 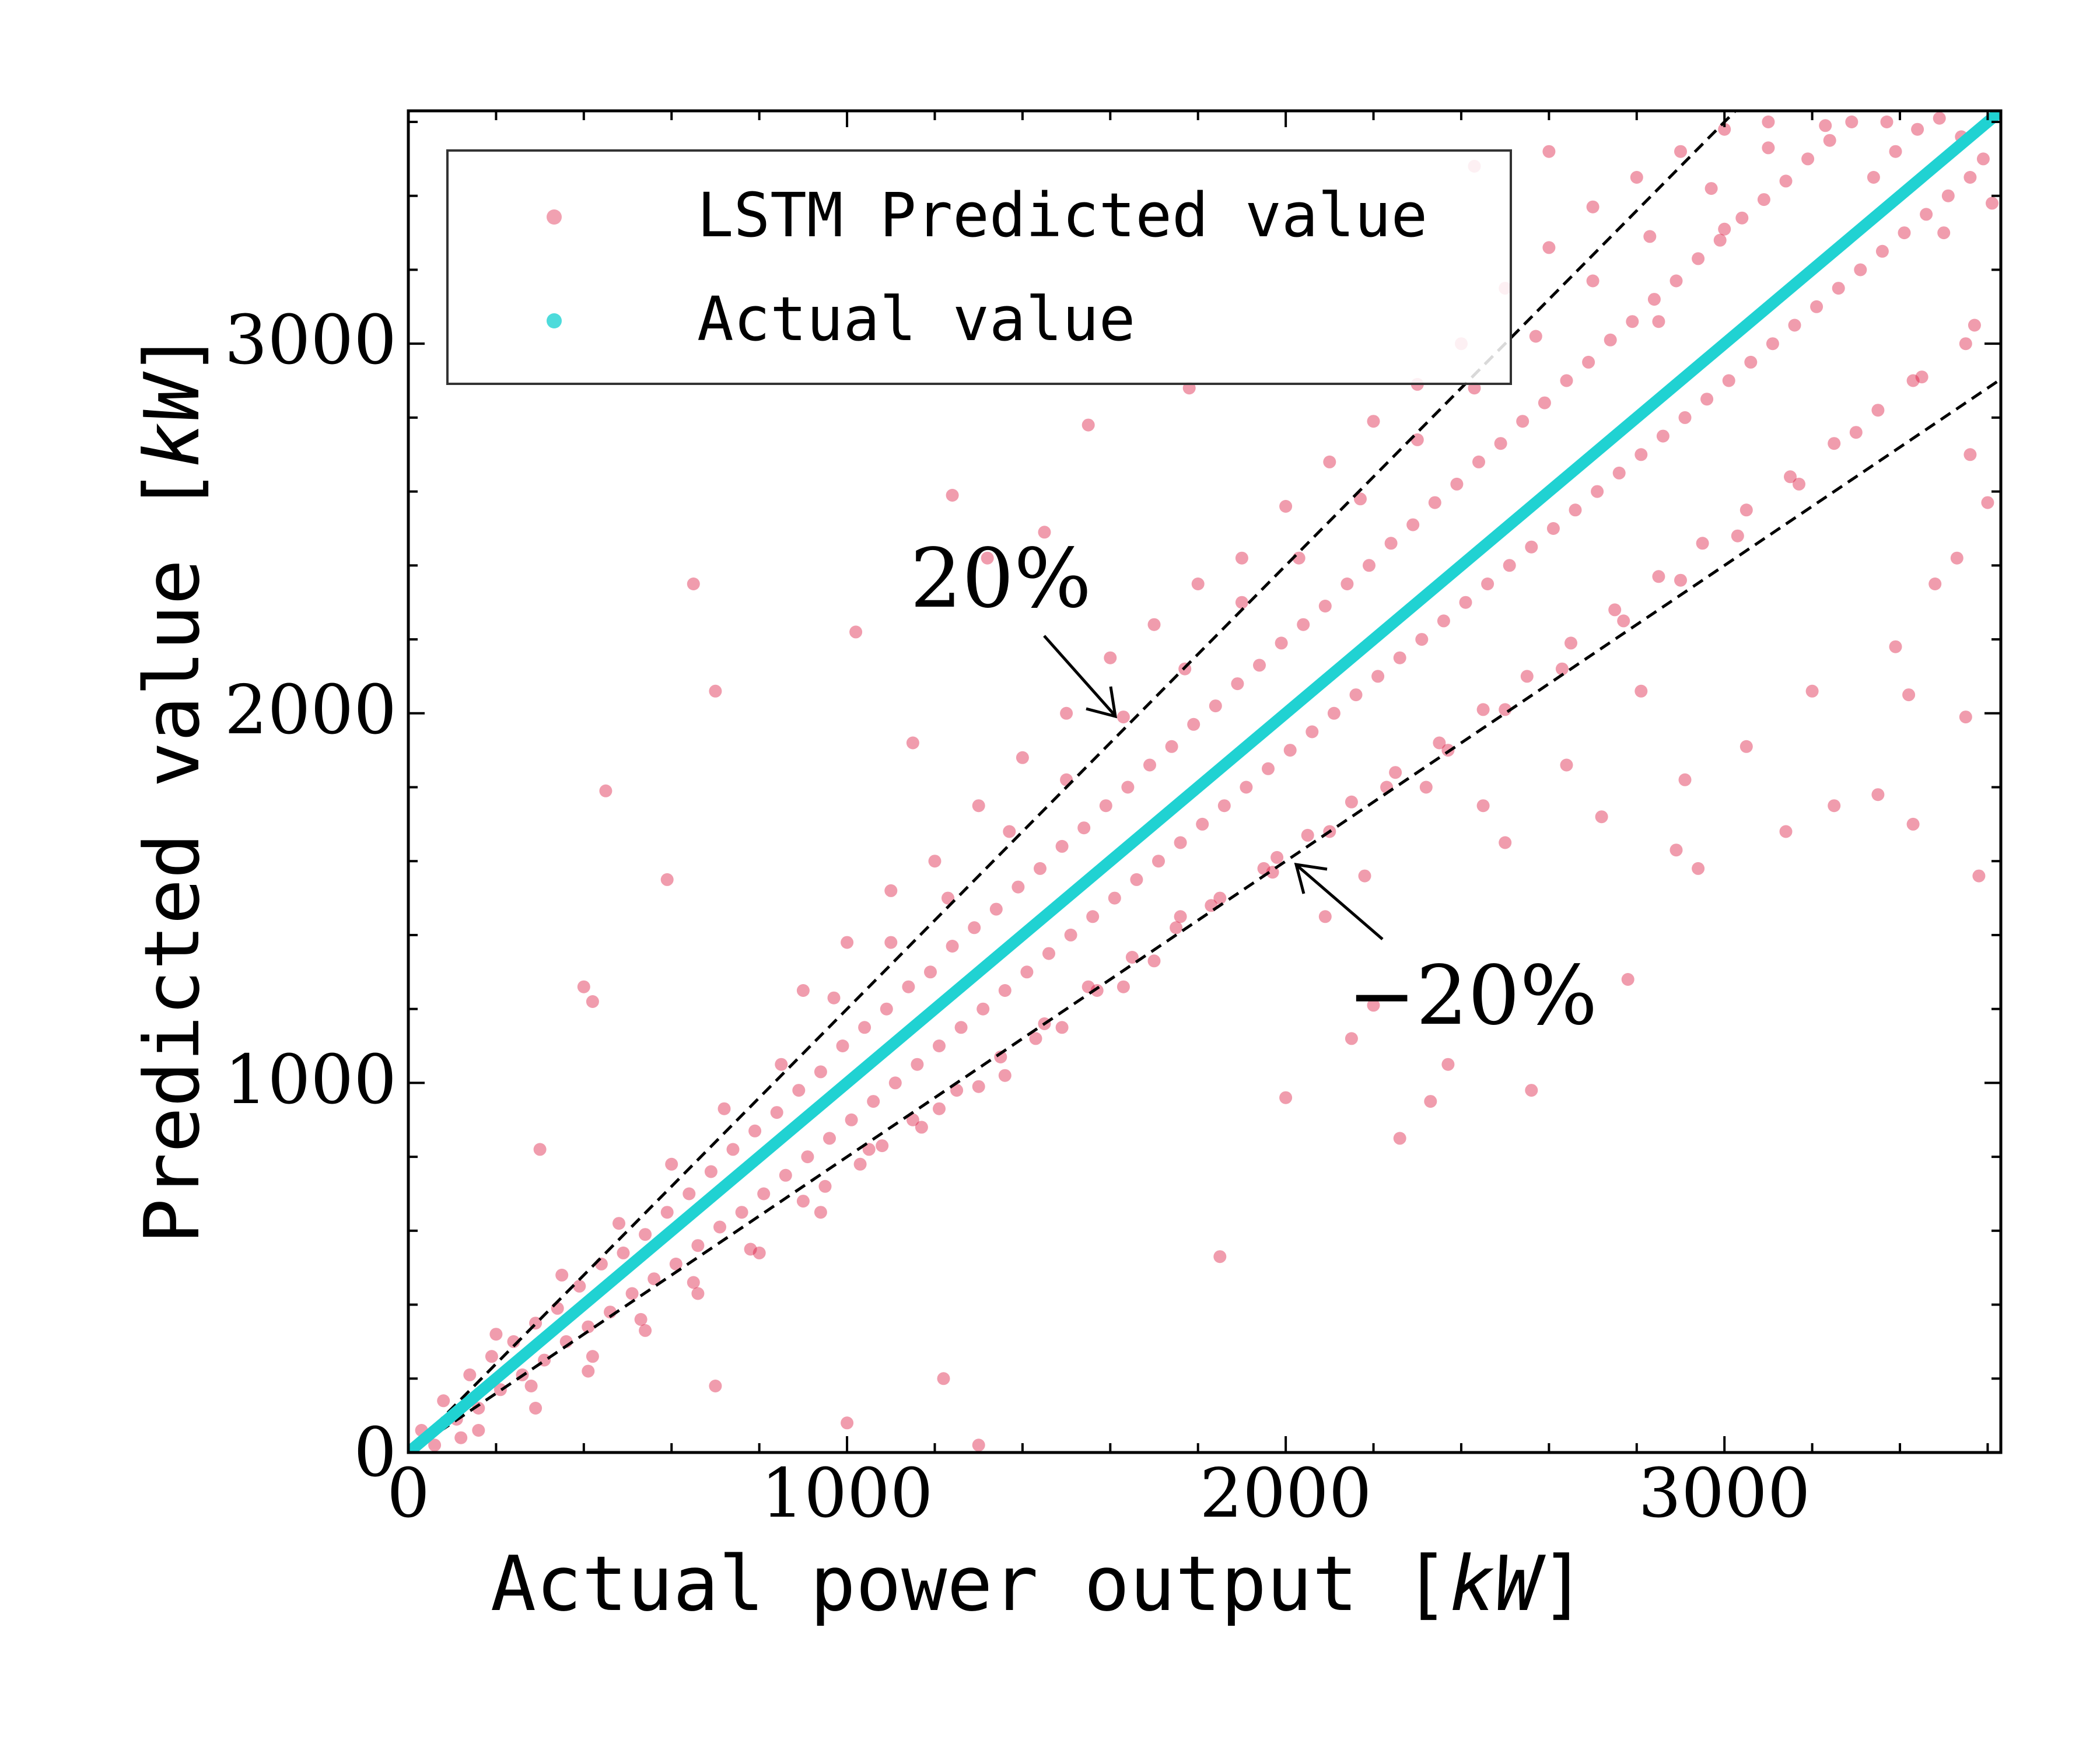 What do you see at coordinates (408, 1493) in the screenshot?
I see `x-tick-label-0: 0` at bounding box center [408, 1493].